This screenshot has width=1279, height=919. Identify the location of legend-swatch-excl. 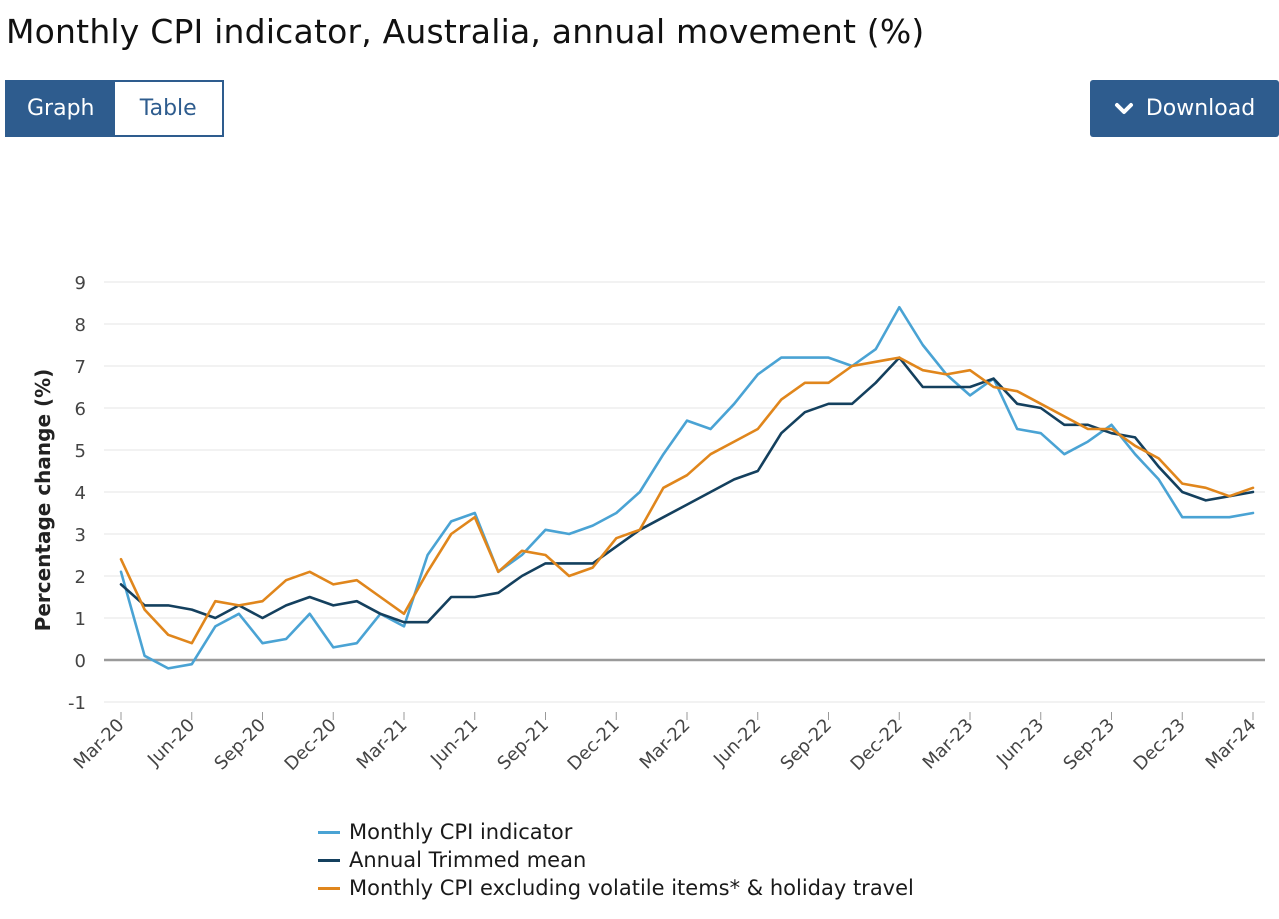
(329, 888).